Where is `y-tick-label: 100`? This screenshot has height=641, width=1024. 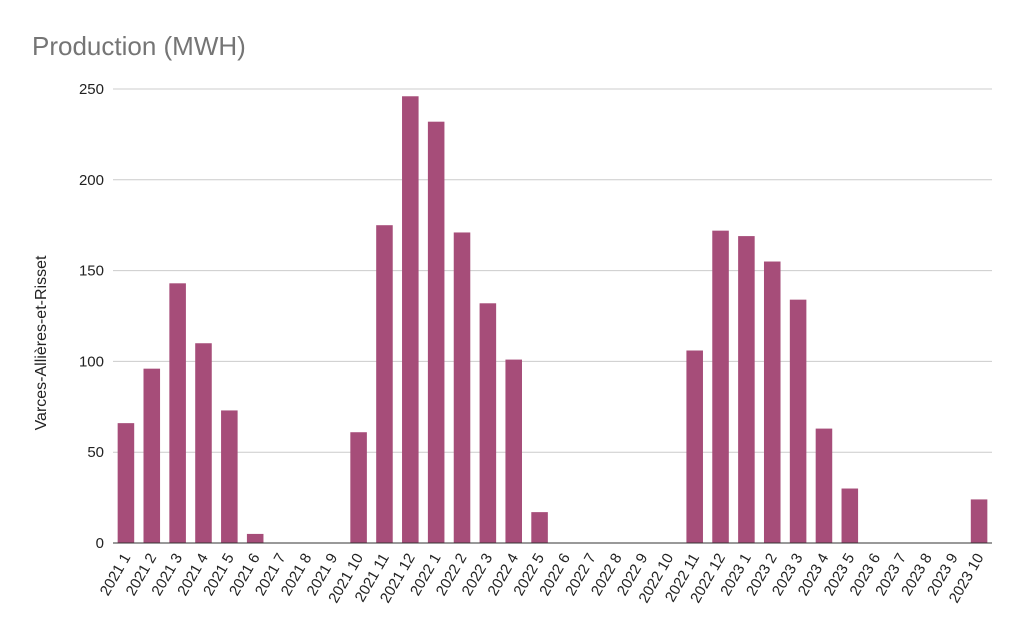 y-tick-label: 100 is located at coordinates (91, 361).